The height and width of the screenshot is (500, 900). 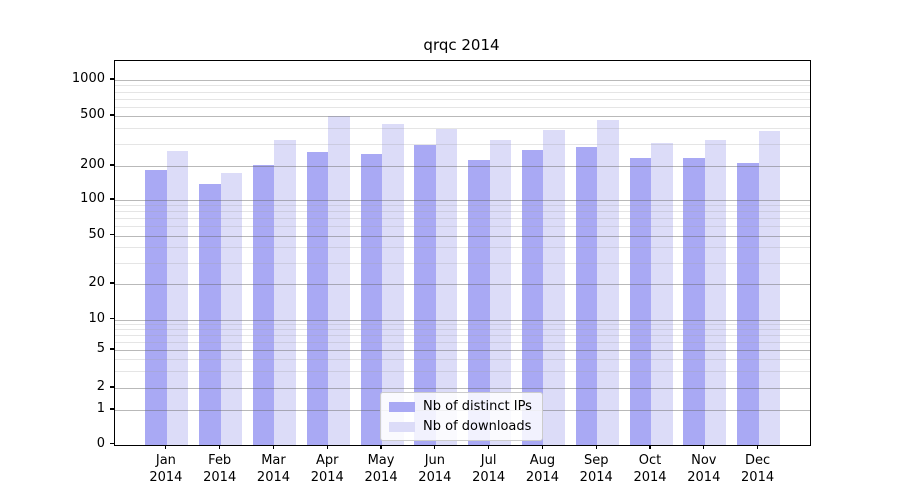 What do you see at coordinates (489, 469) in the screenshot?
I see `x-tick-label-jul: Jul 2014` at bounding box center [489, 469].